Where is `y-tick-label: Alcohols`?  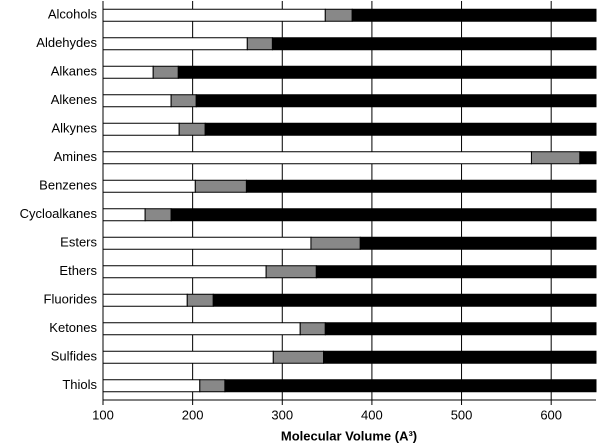 y-tick-label: Alcohols is located at coordinates (73, 14).